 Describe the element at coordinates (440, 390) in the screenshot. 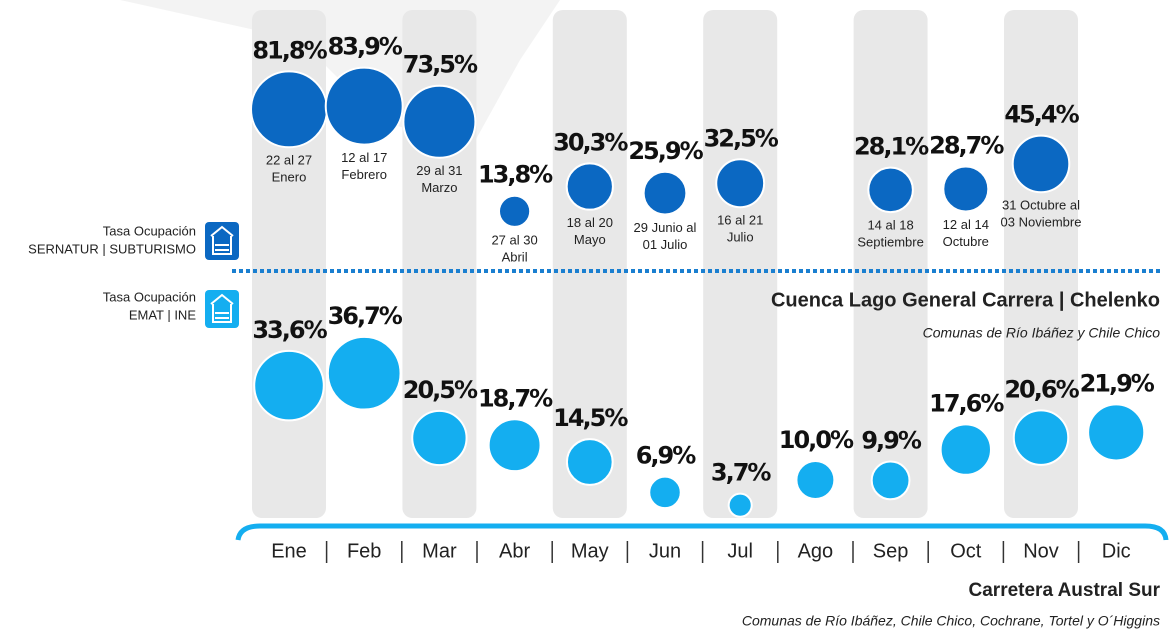

I see `value-label: 20,5%` at that location.